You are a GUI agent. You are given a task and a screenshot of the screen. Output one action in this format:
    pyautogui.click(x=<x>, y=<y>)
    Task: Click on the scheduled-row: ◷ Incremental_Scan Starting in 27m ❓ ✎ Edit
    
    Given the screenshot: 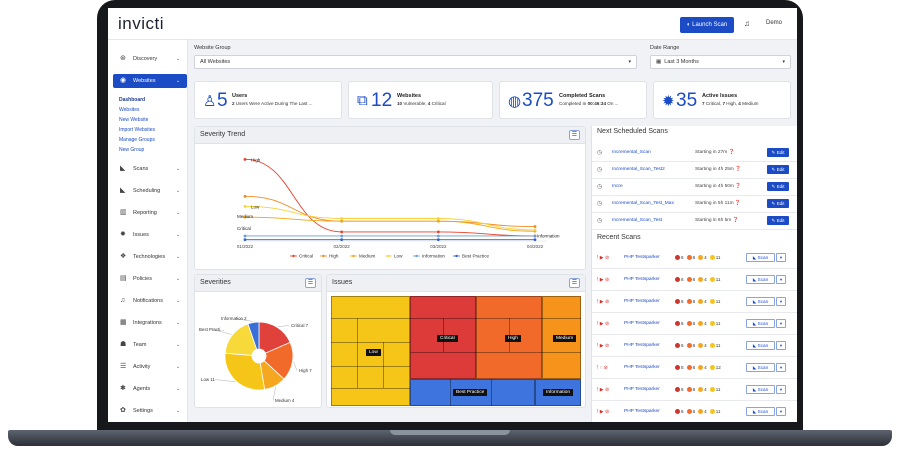 What is the action you would take?
    pyautogui.click(x=694, y=153)
    